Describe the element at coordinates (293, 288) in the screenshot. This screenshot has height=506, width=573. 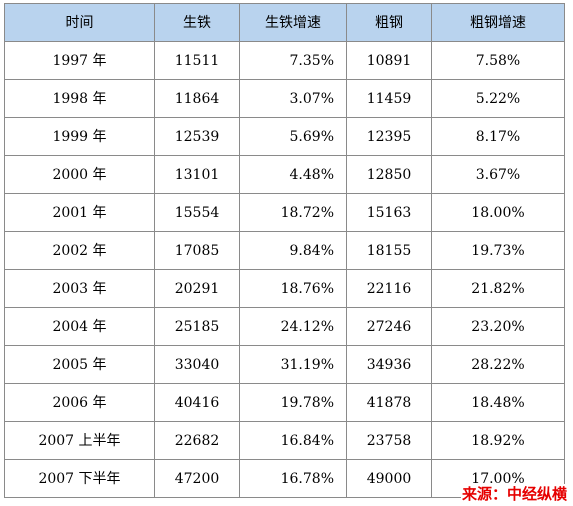
I see `cell-iron-growth: 18.76%` at that location.